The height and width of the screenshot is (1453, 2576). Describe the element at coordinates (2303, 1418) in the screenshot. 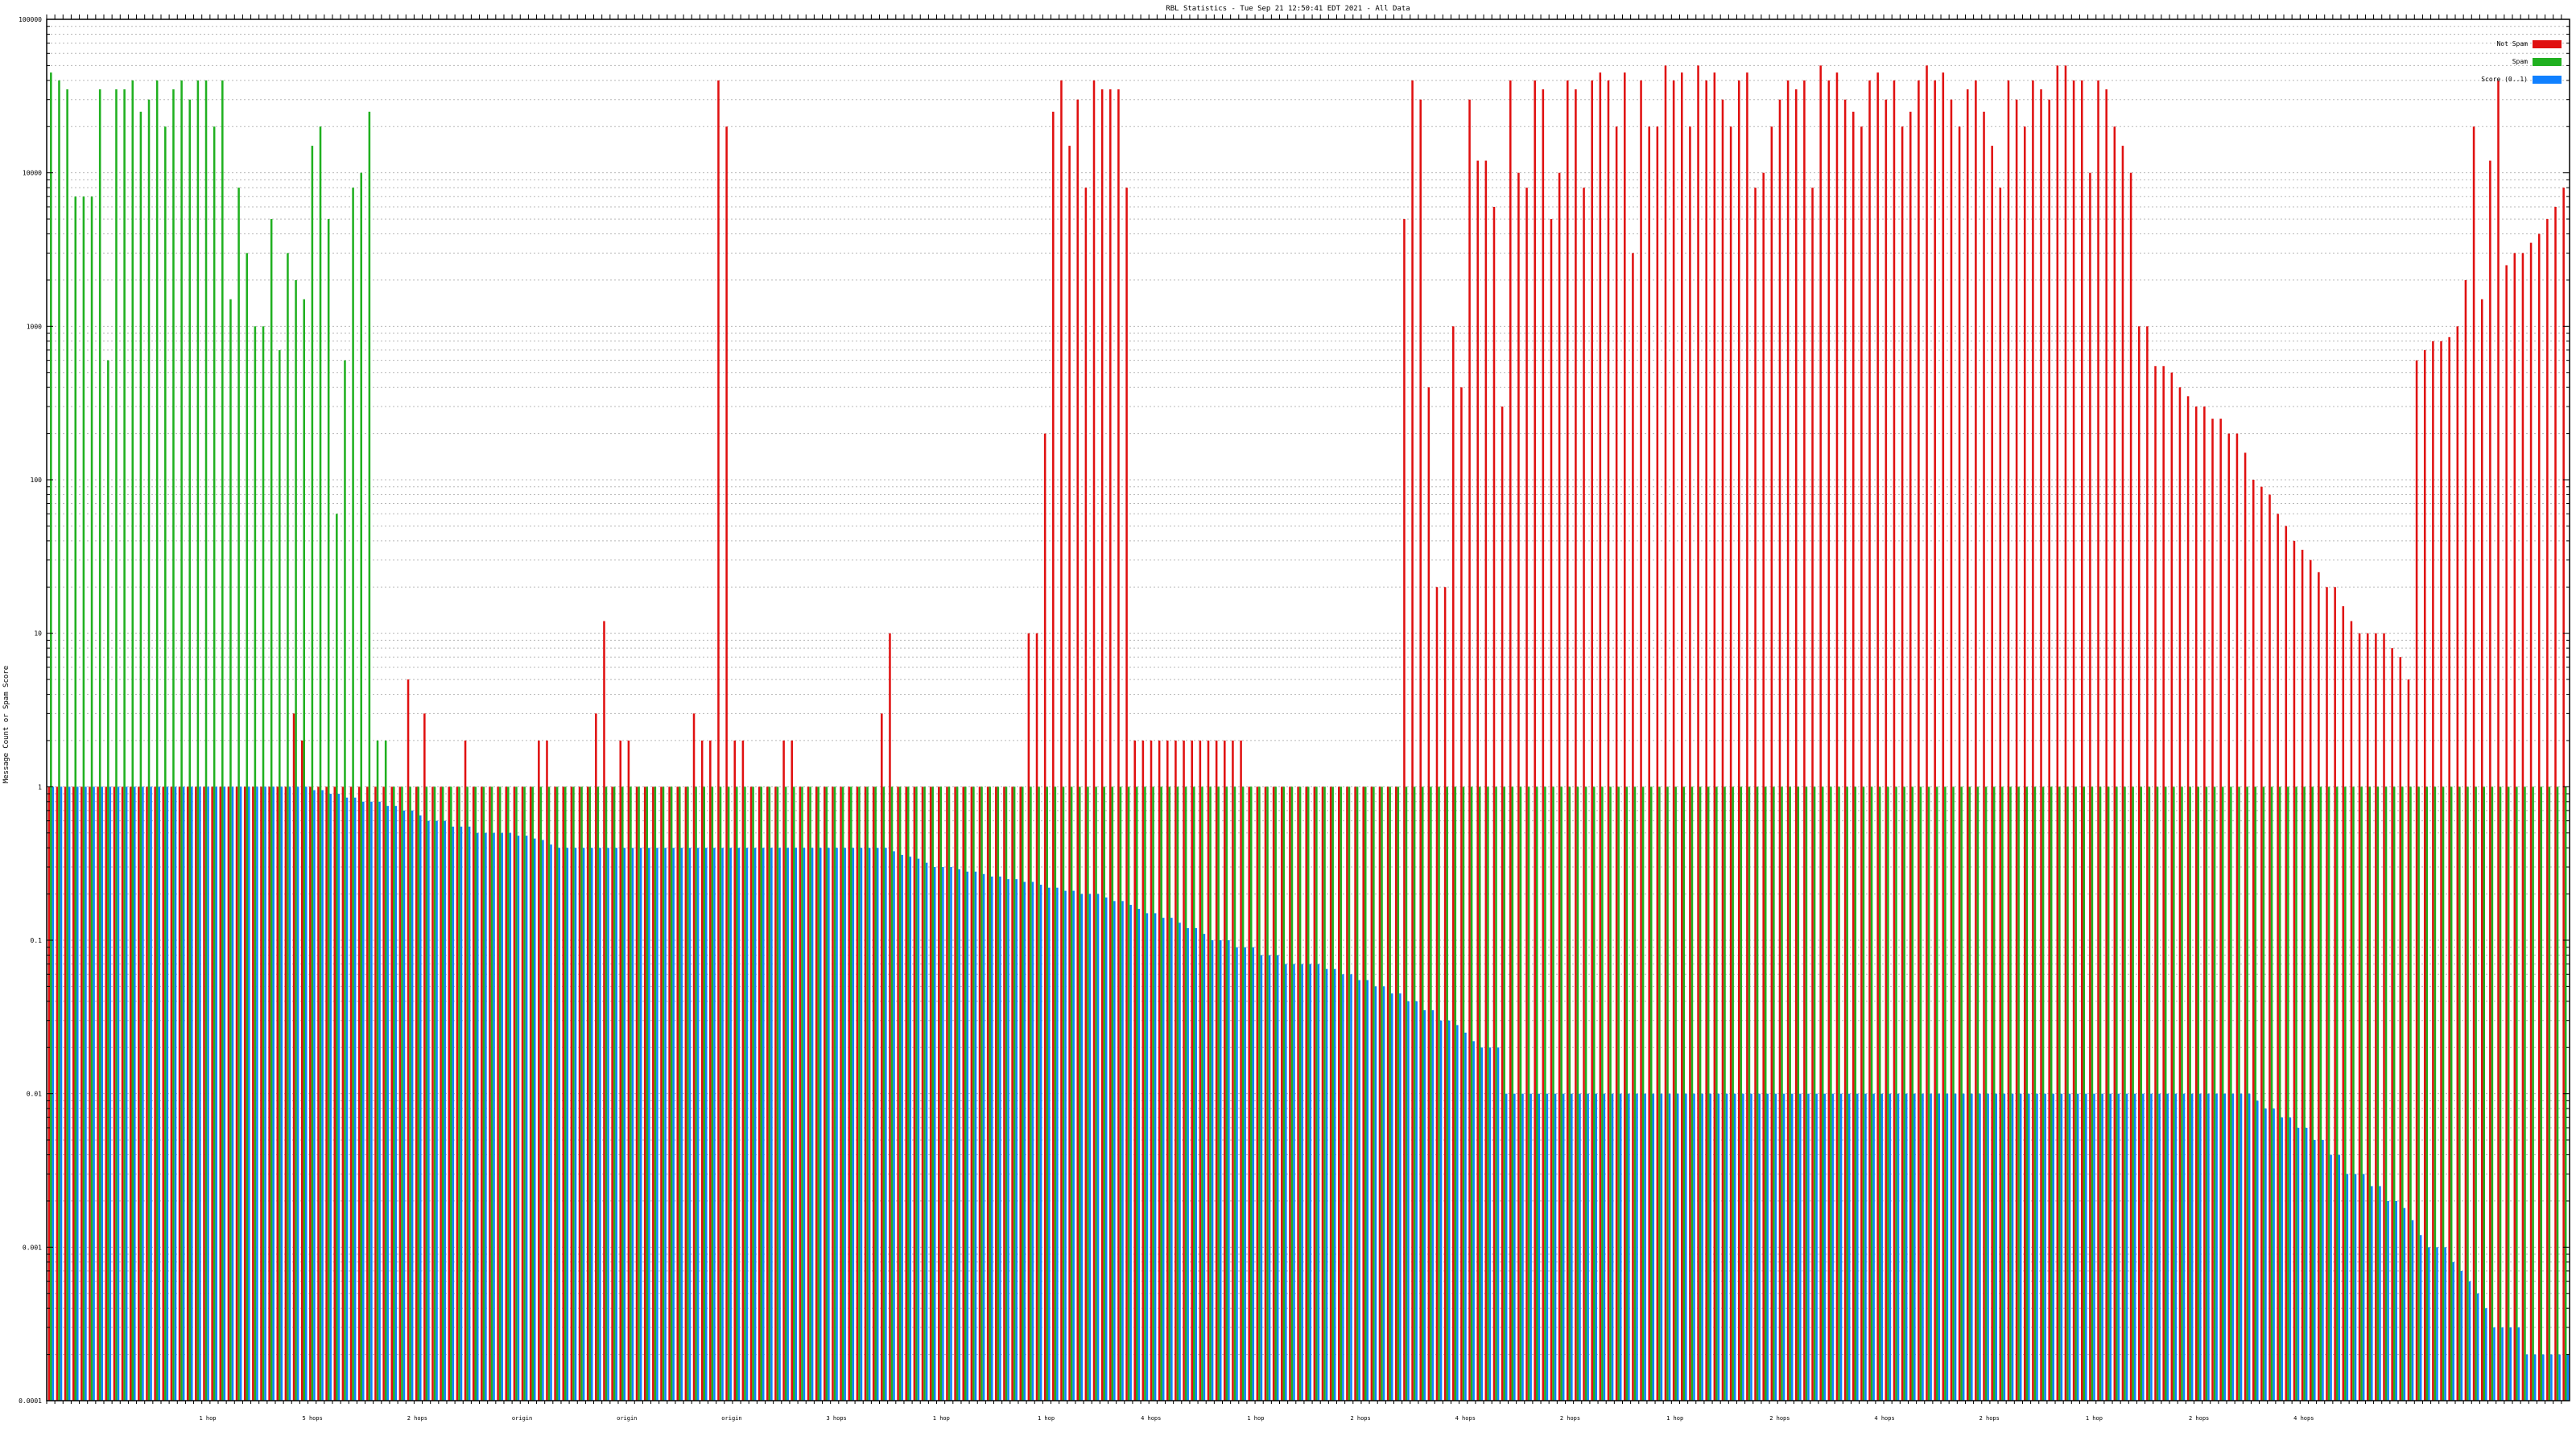

I see `x-group-label: 4 hops` at that location.